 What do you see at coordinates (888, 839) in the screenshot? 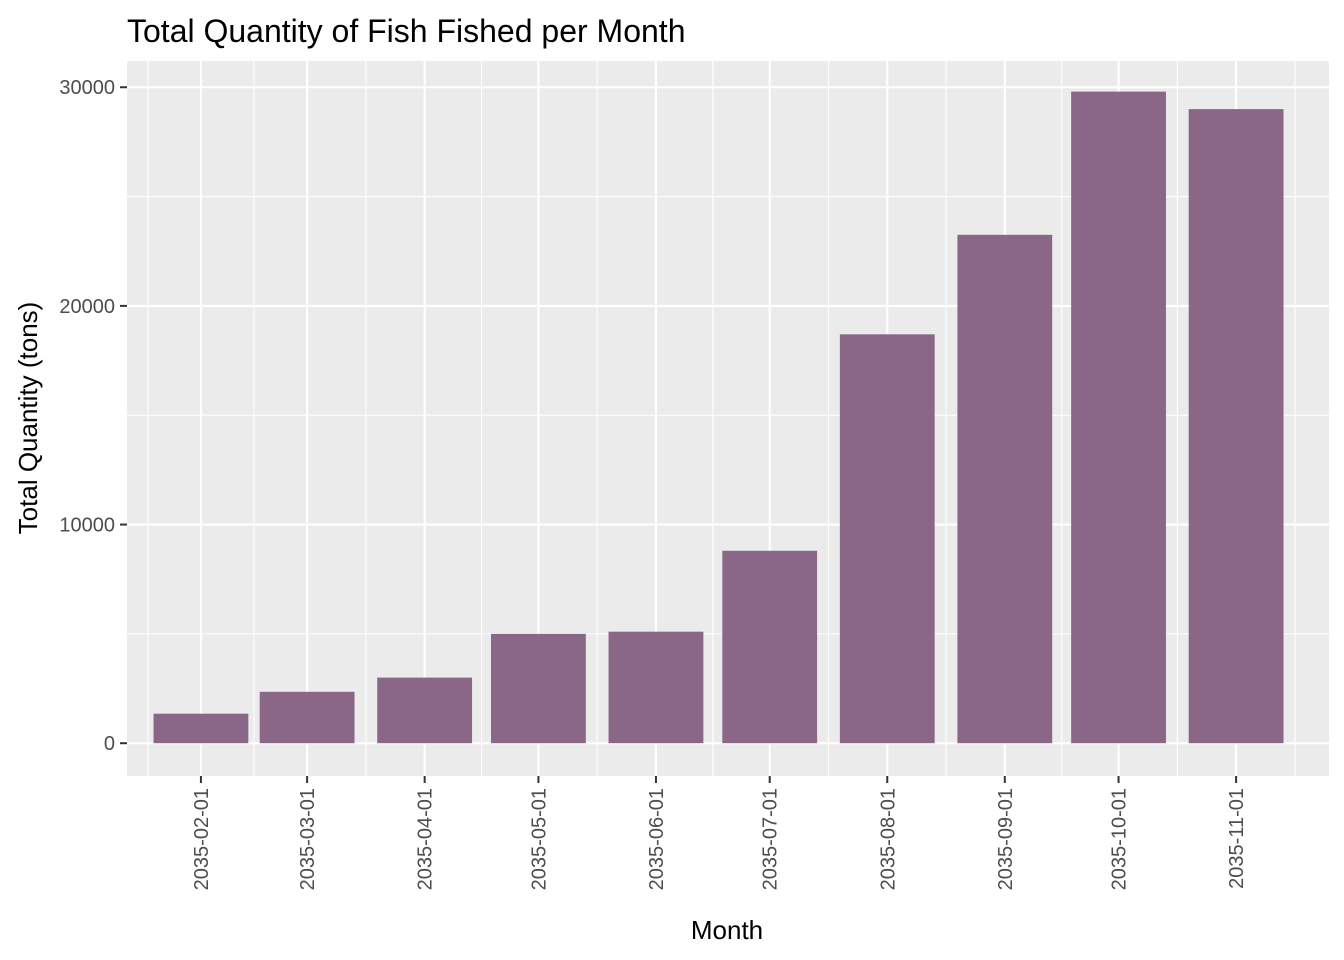
I see `x-tick-label: 2035-08-01` at bounding box center [888, 839].